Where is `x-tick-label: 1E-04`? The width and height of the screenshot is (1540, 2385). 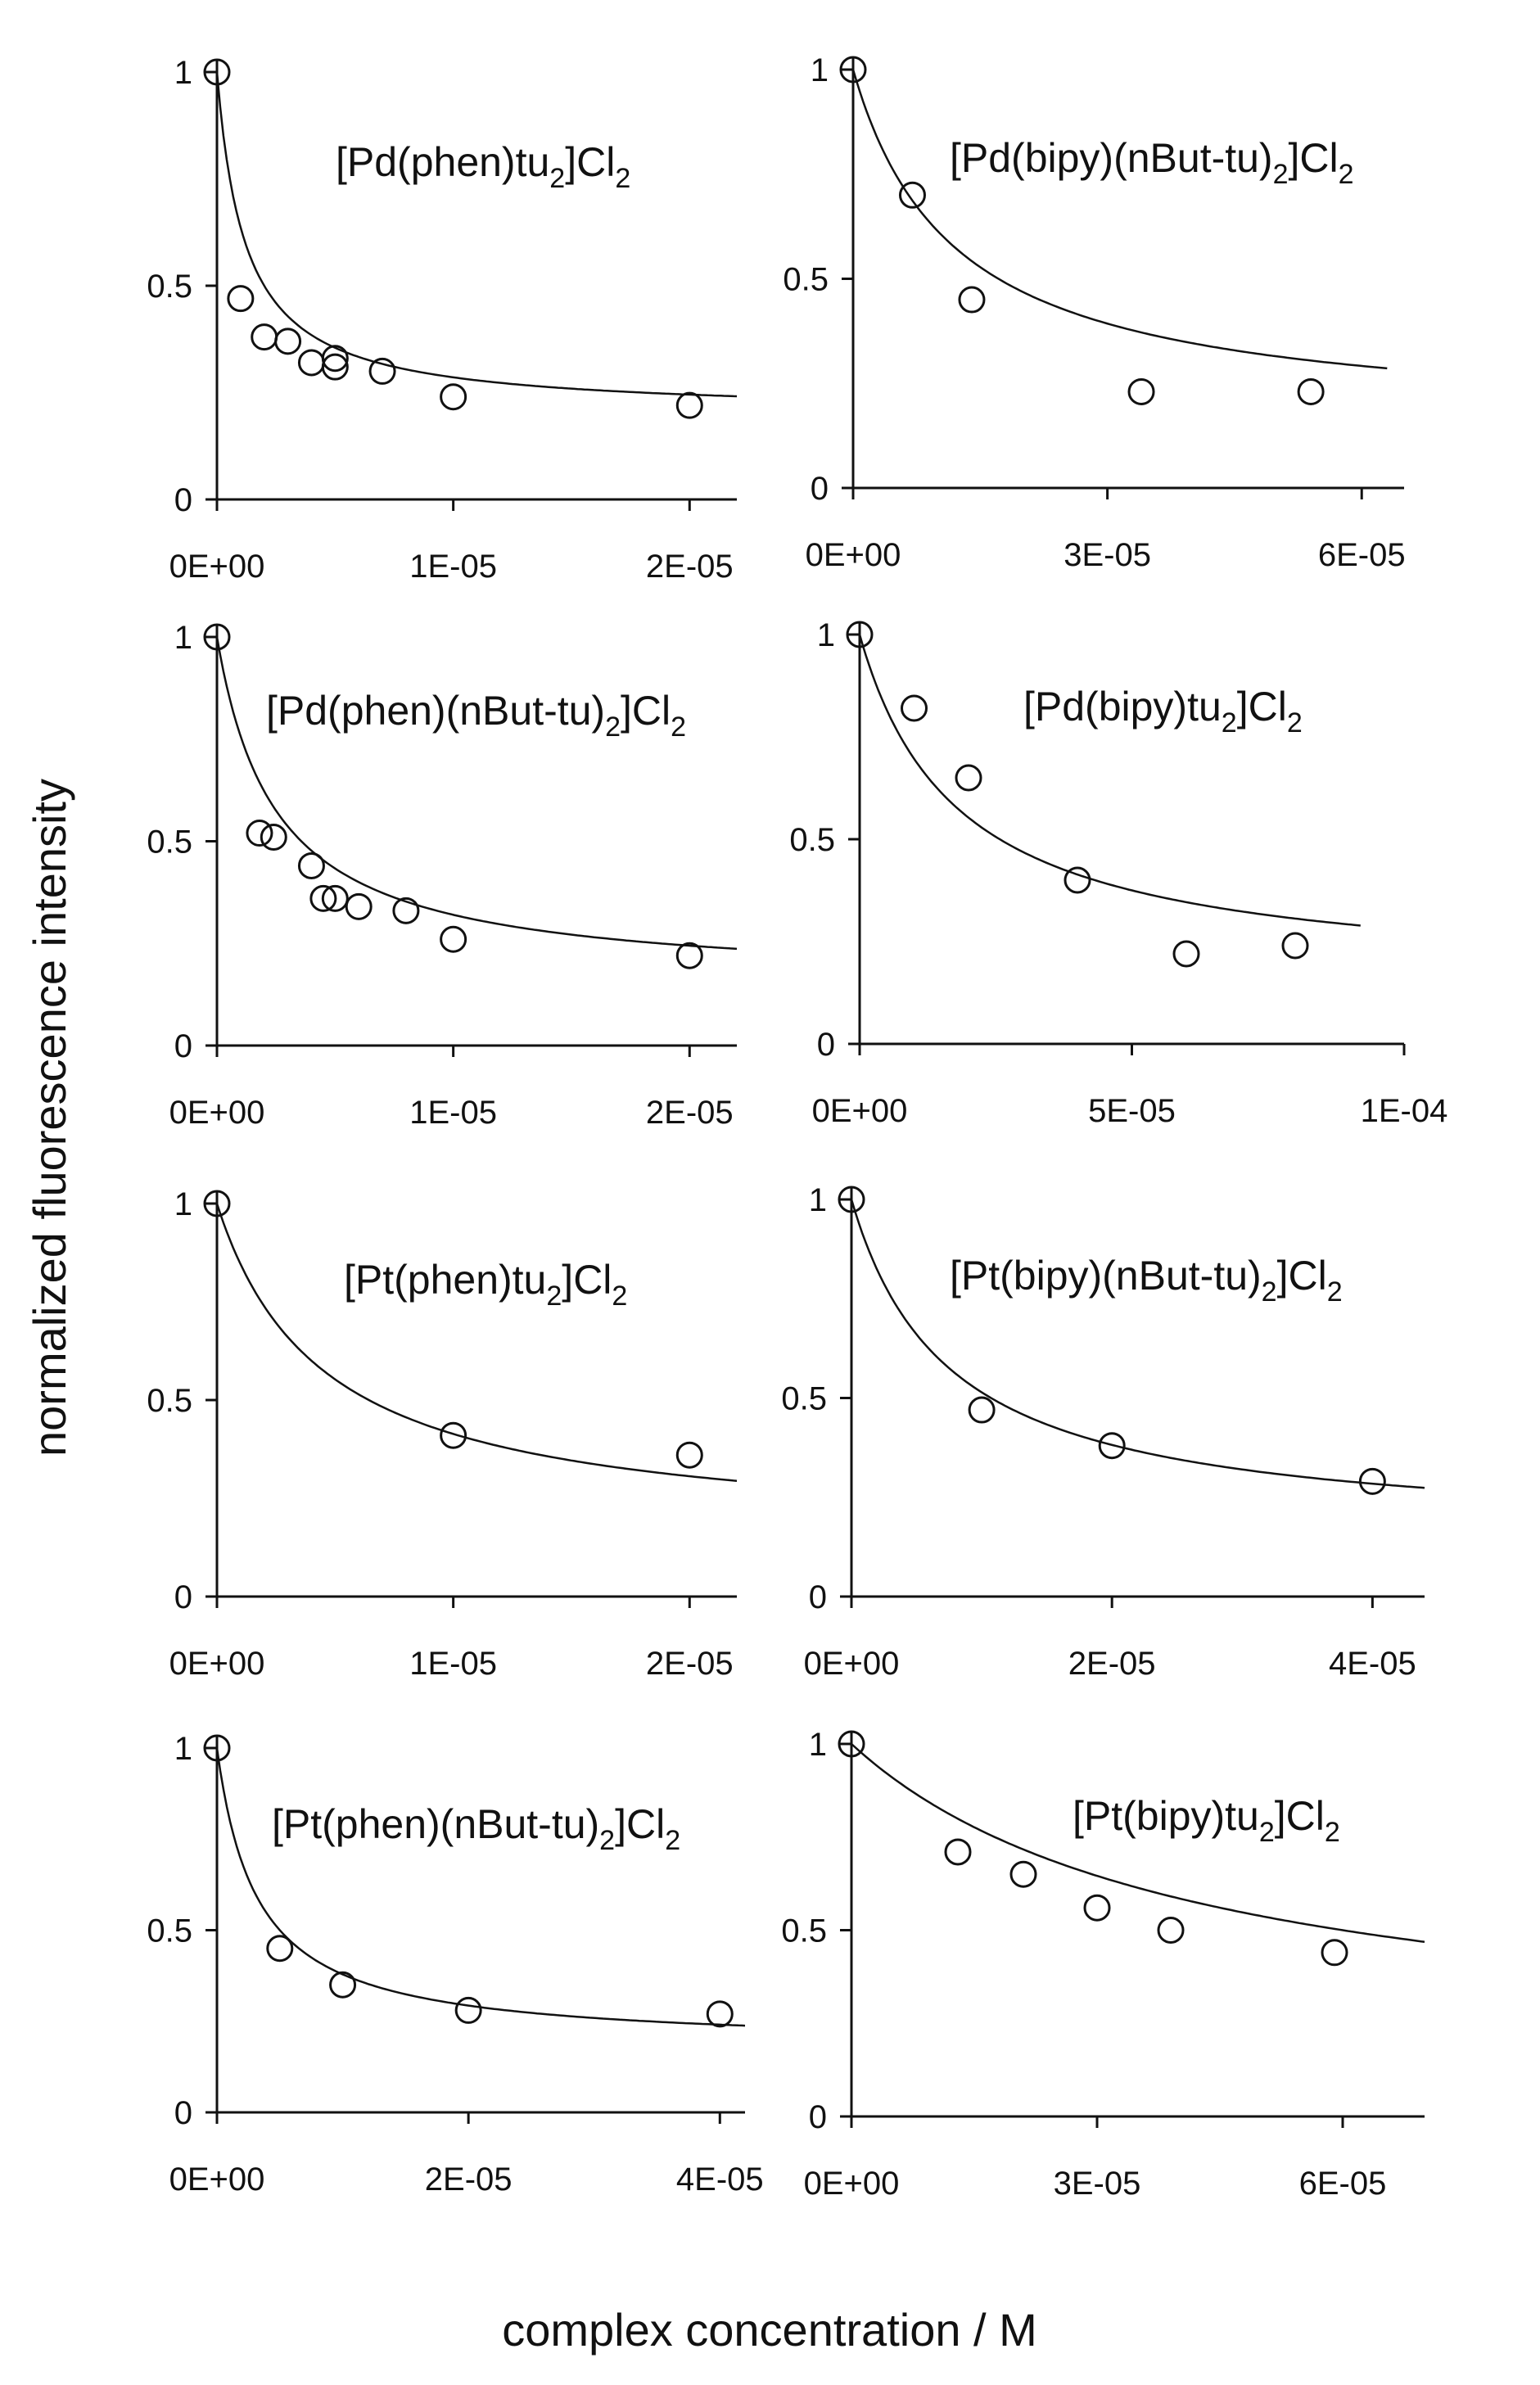
x-tick-label: 1E-04 is located at coordinates (1404, 1111).